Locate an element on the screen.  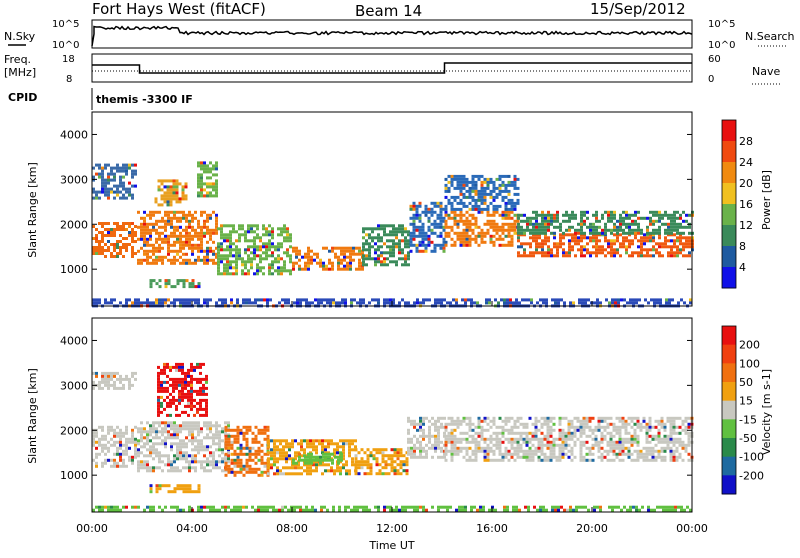
colorbar-tick-label: 28 is located at coordinates (746, 141).